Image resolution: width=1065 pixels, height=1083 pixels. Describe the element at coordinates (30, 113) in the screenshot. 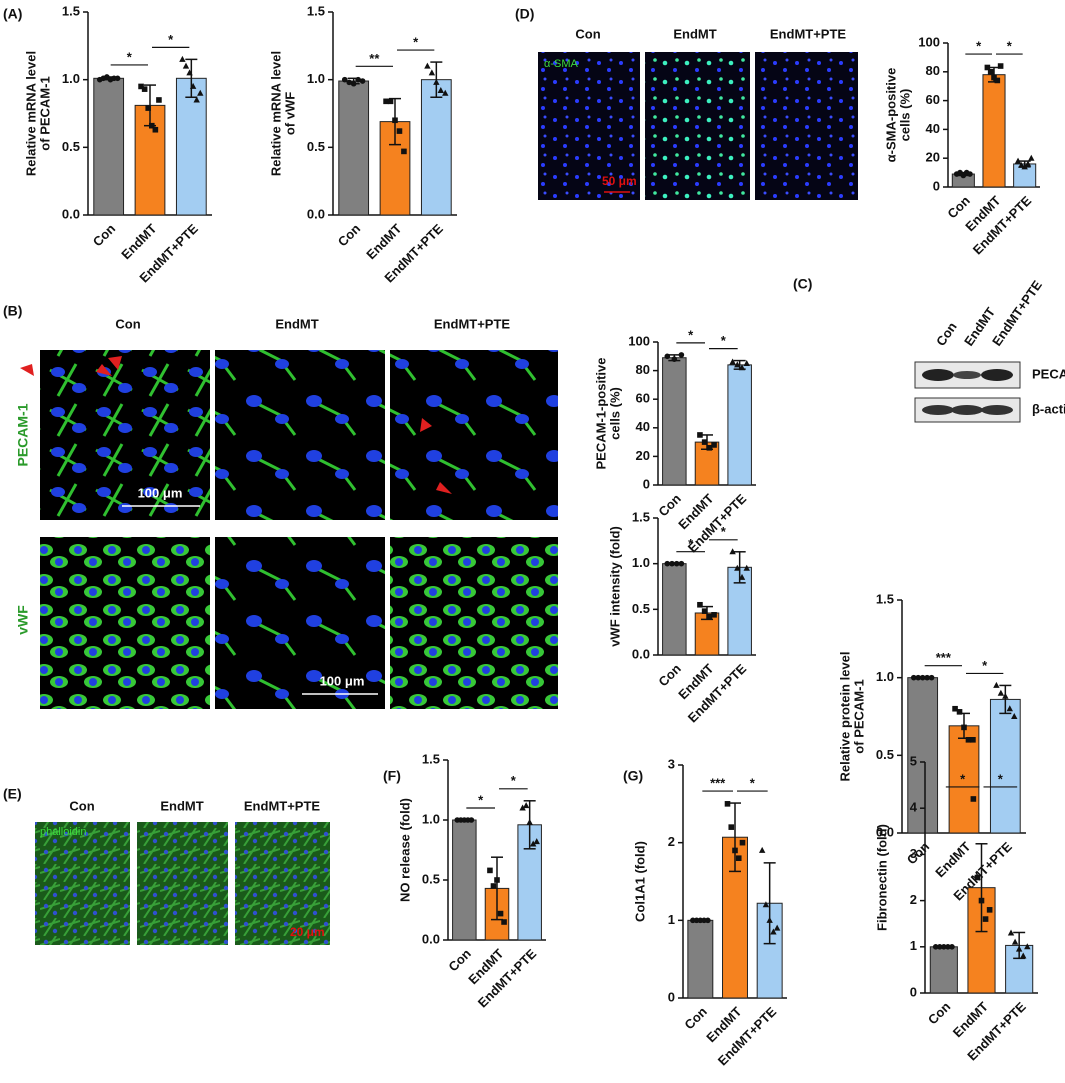

I see `y-axis-label: Relative mRNA level` at that location.